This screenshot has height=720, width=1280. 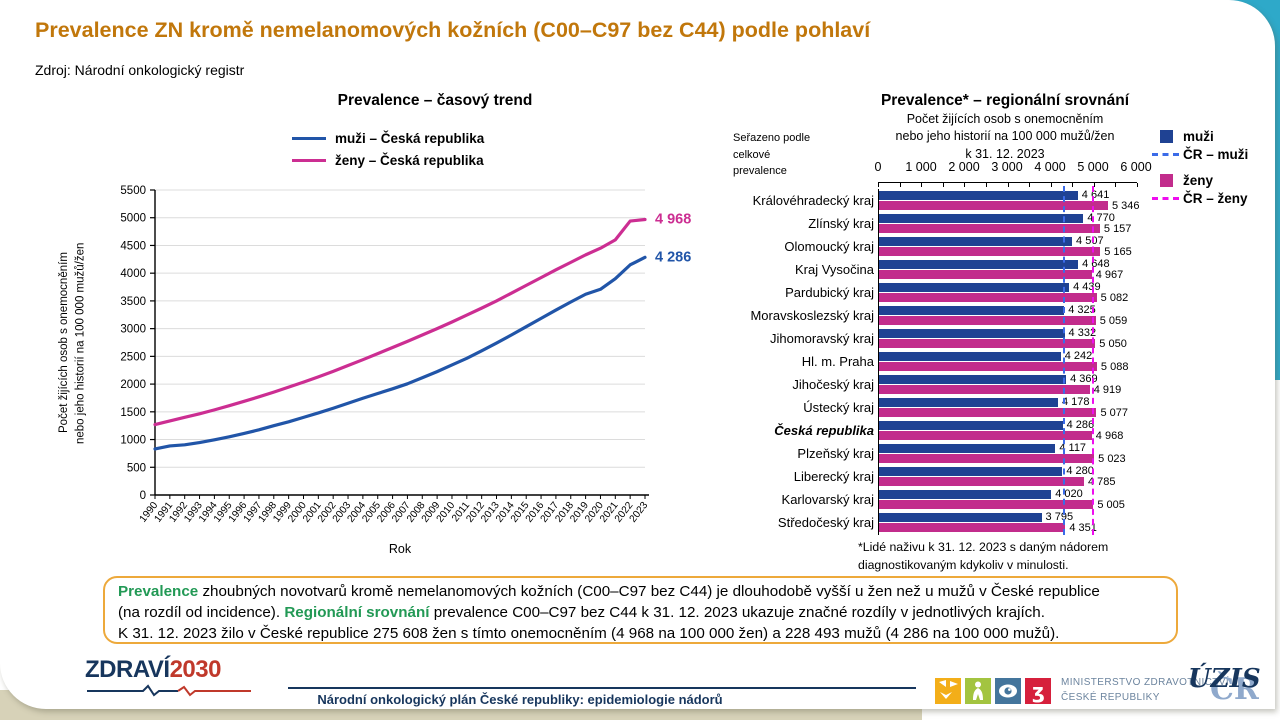 What do you see at coordinates (948, 690) in the screenshot?
I see `ministry-logo-yellow-icon` at bounding box center [948, 690].